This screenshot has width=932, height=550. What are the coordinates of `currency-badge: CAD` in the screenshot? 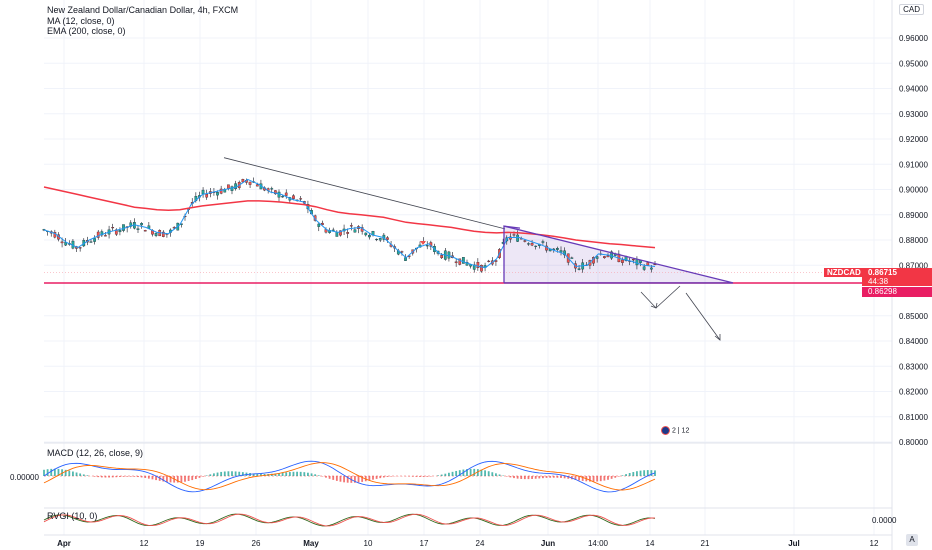 It's located at (911, 9).